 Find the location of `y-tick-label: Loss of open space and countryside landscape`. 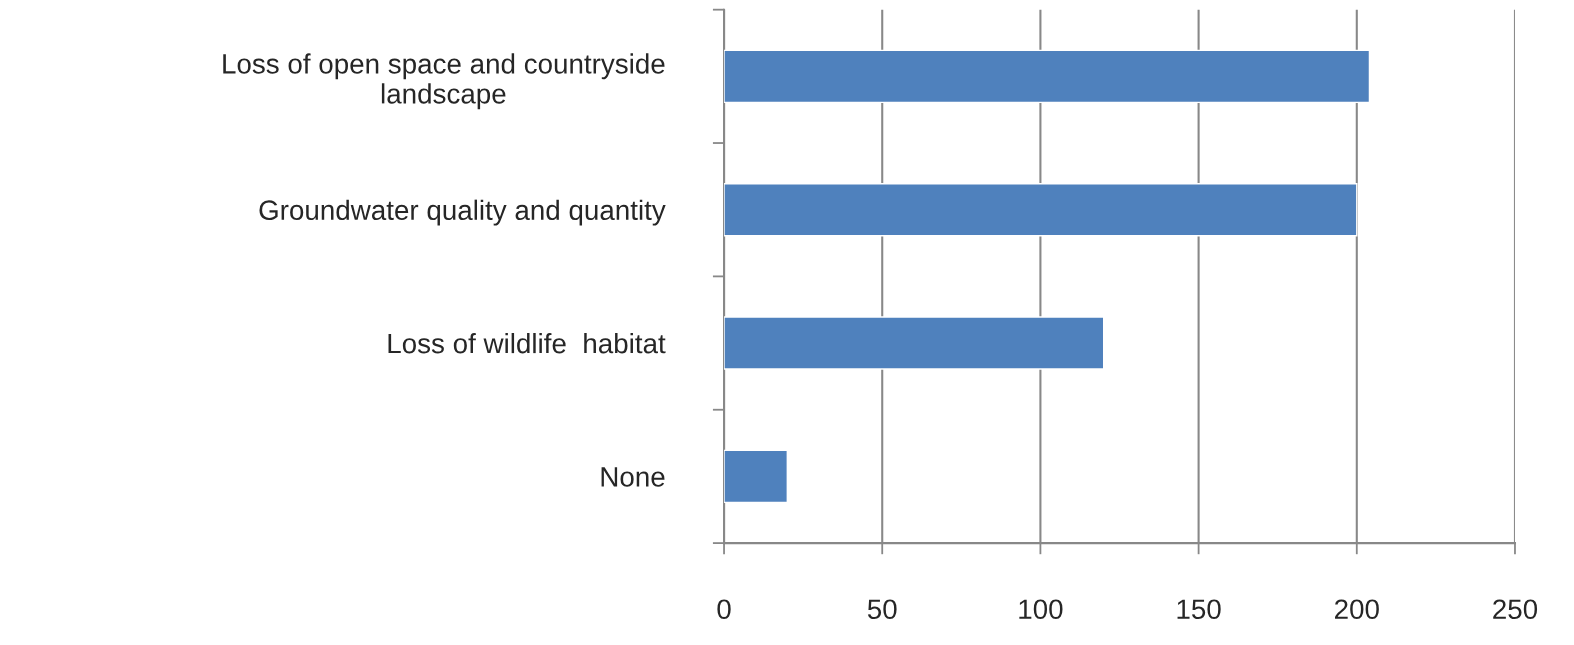

y-tick-label: Loss of open space and countryside landscape is located at coordinates (444, 81).